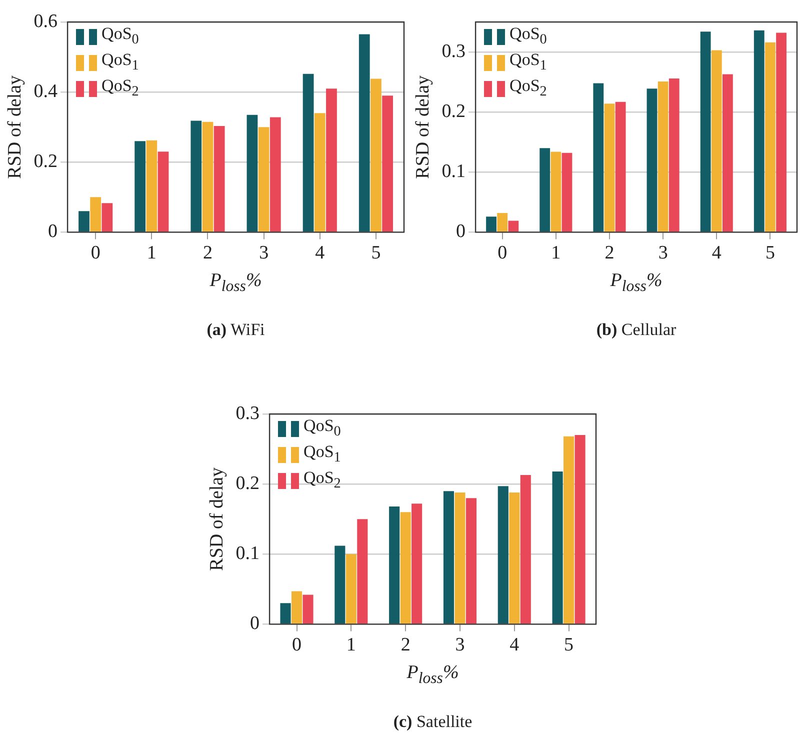  Describe the element at coordinates (433, 722) in the screenshot. I see `text: (c) Satellite` at that location.